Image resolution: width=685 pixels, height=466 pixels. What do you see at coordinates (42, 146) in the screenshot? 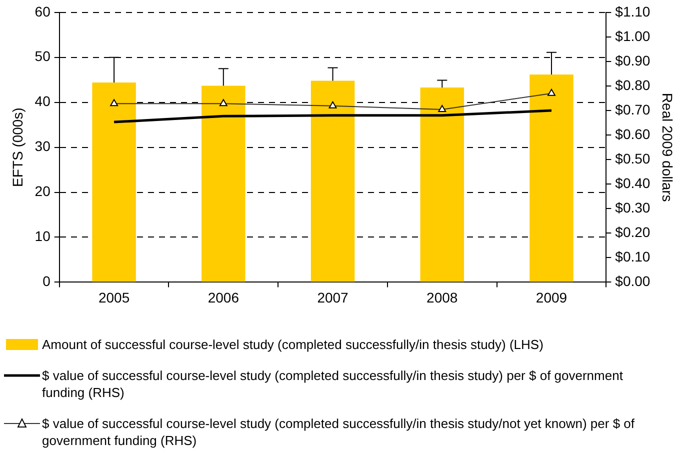
I see `y-tick-label: 30` at bounding box center [42, 146].